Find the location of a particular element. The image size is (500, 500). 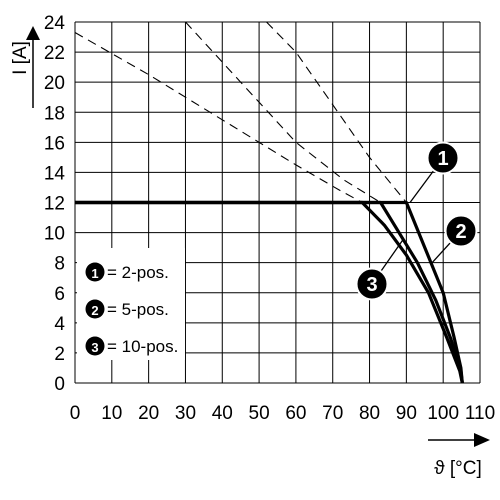

y-tick-label: 20 is located at coordinates (54, 83).